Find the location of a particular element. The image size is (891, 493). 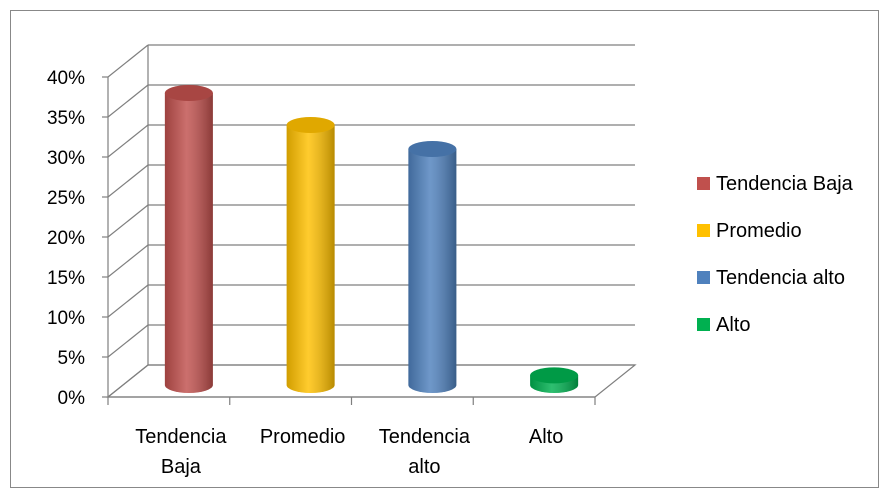

y-tick-label: 20% is located at coordinates (66, 238).